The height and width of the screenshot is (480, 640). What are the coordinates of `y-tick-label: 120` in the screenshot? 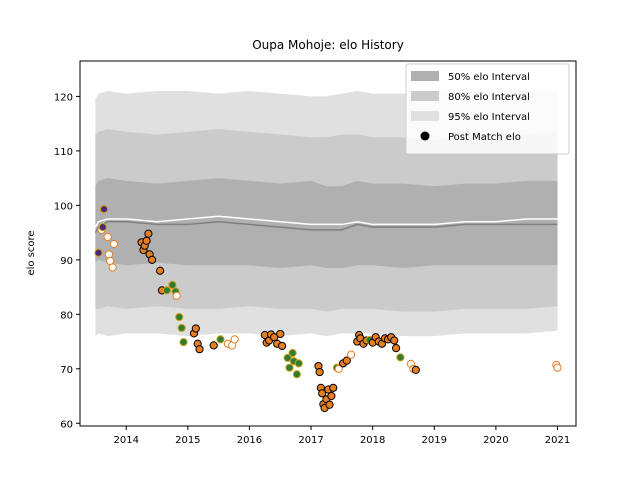 It's located at (63, 97).